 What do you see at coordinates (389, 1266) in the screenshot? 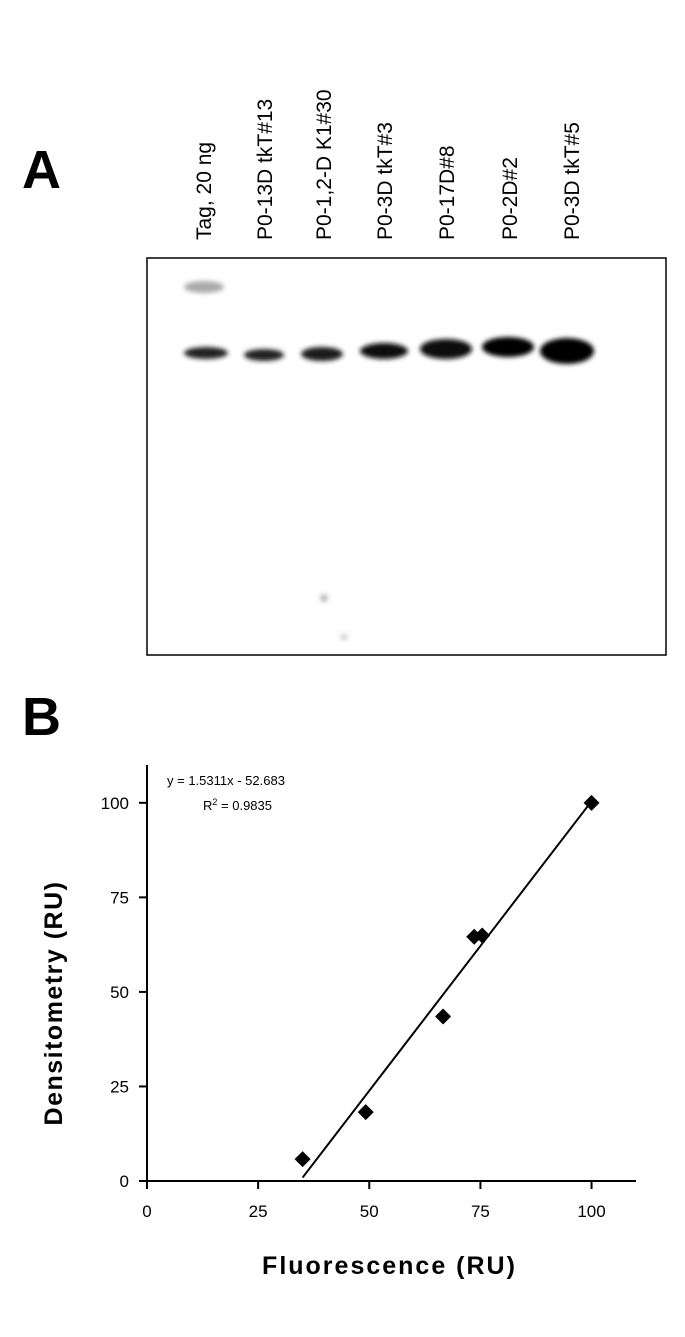
I see `x-axis-label: Fluorescence (RU)` at bounding box center [389, 1266].